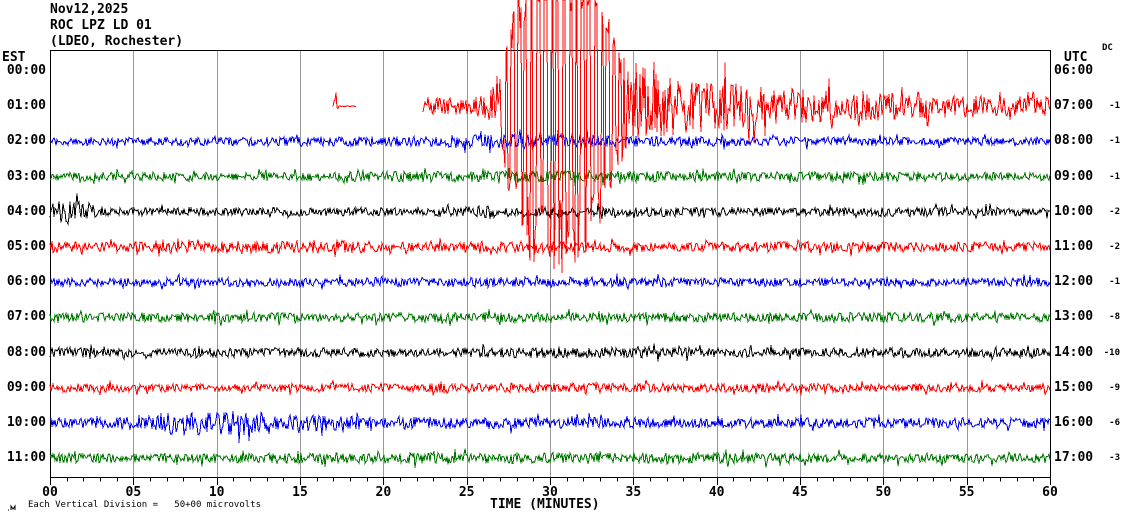 This screenshot has width=1130, height=519. Describe the element at coordinates (1074, 106) in the screenshot. I see `utc-hour-label: 07:00` at that location.